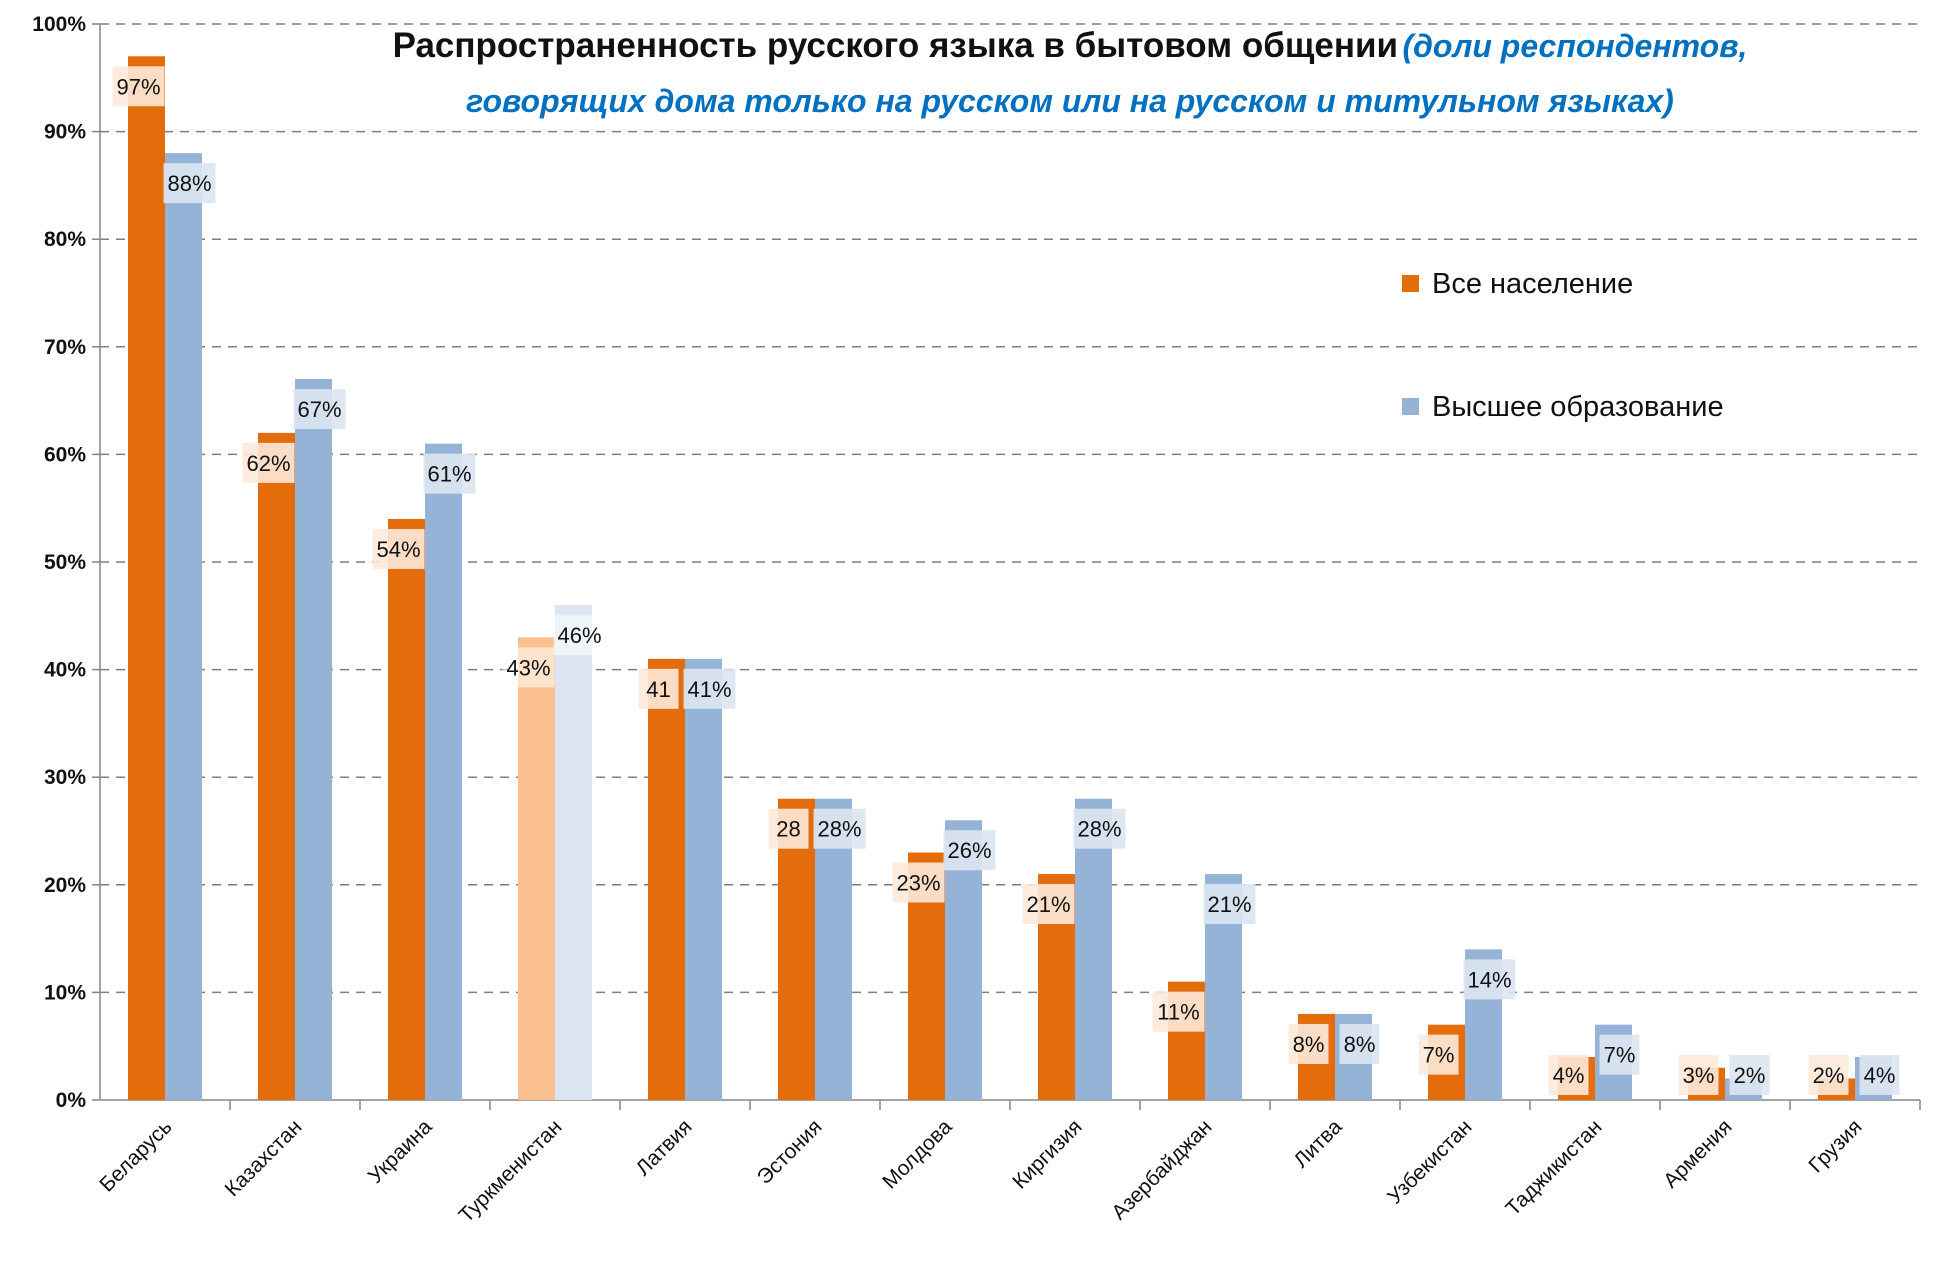 The image size is (1937, 1270). I want to click on data-label: 2%, so click(1750, 1075).